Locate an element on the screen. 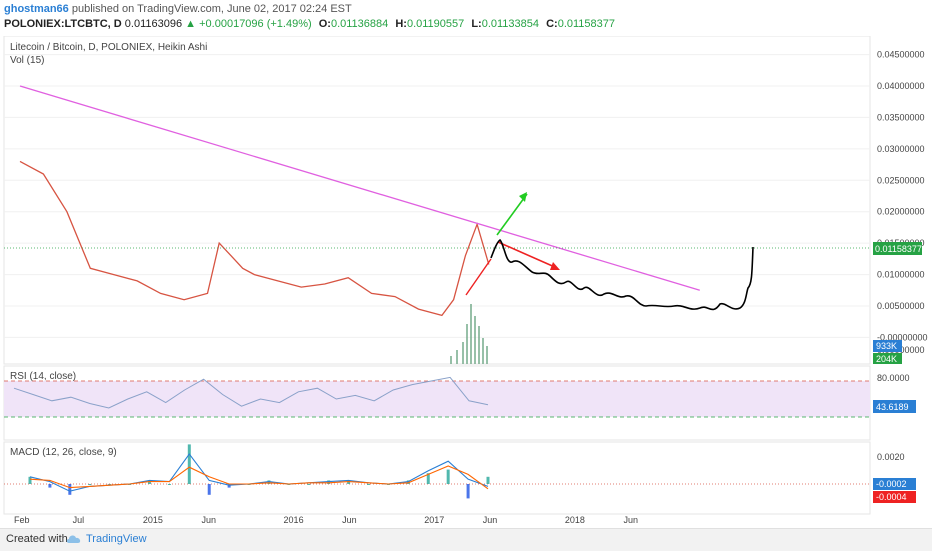 This screenshot has width=932, height=551. price-tick-label: -0.00000000 is located at coordinates (902, 337).